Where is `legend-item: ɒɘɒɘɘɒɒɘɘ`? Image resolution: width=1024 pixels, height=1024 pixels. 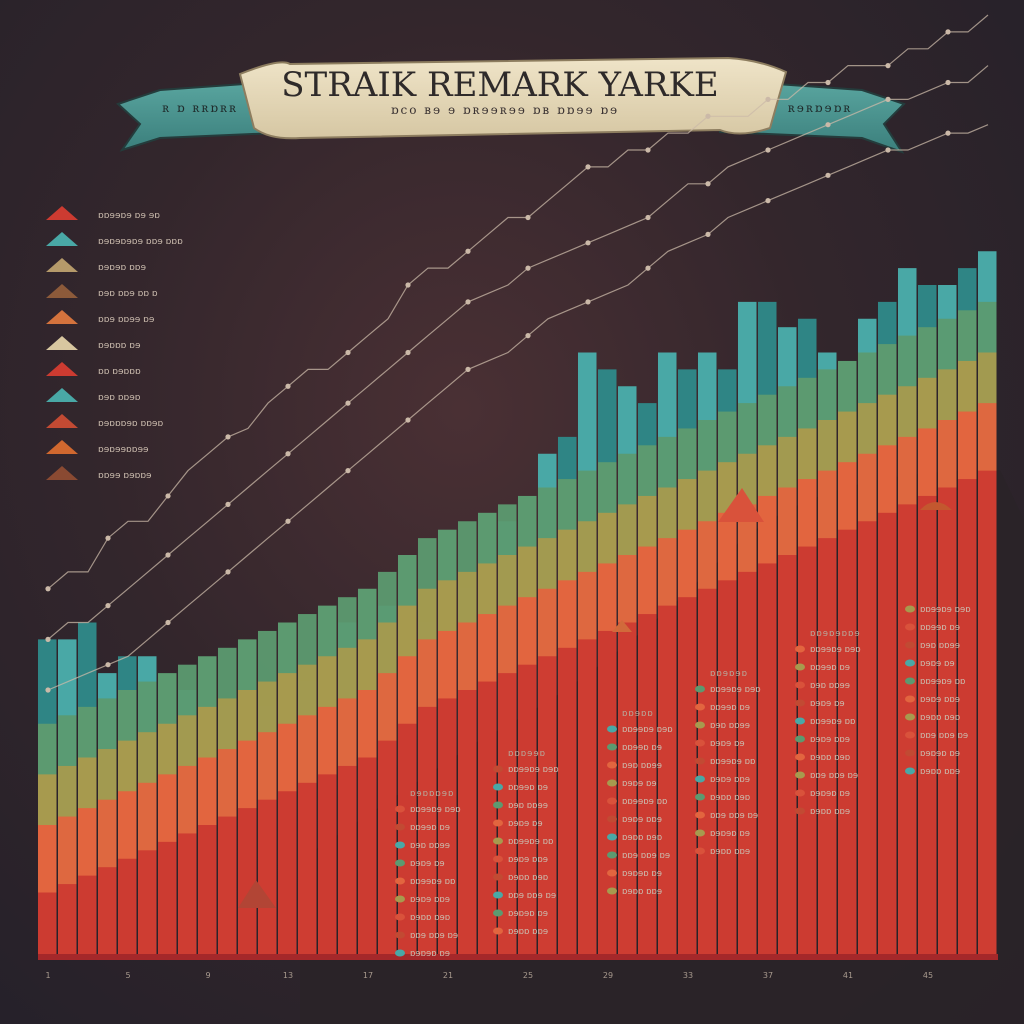 legend-item: ɒɘɒɘɘɒɒɘɘ is located at coordinates (97, 447).